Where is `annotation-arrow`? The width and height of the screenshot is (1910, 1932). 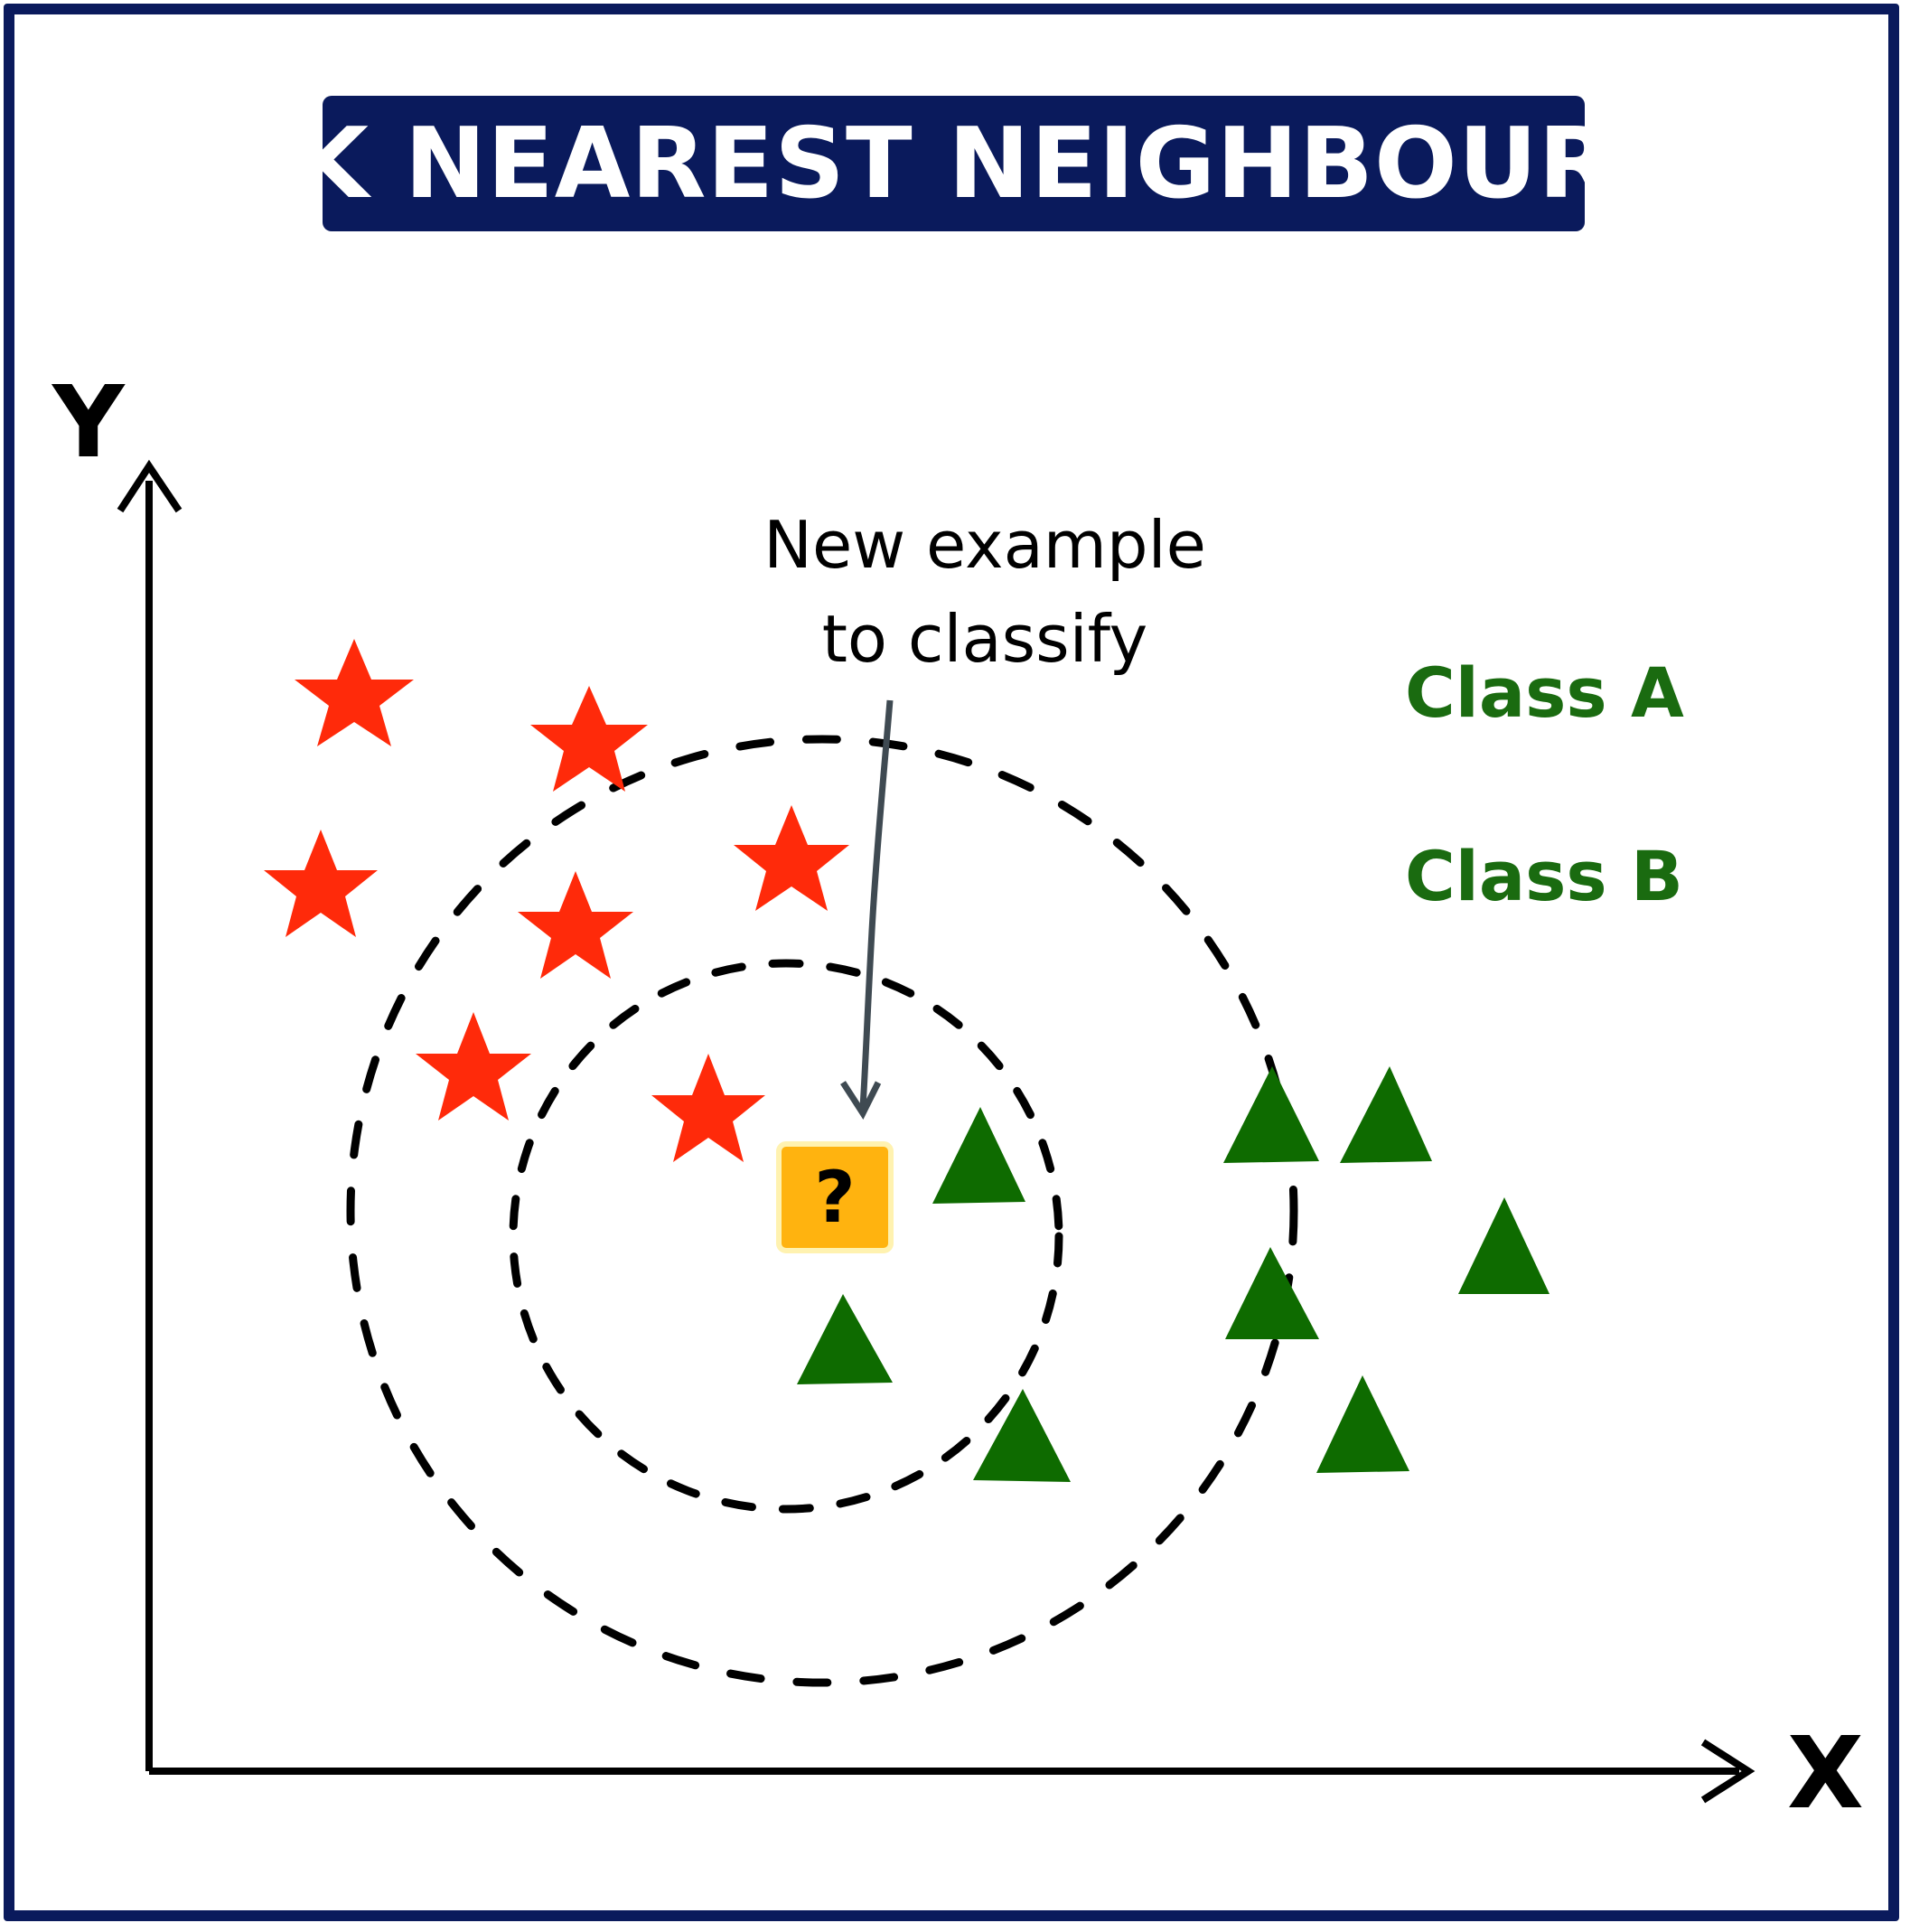
annotation-arrow is located at coordinates (876, 903).